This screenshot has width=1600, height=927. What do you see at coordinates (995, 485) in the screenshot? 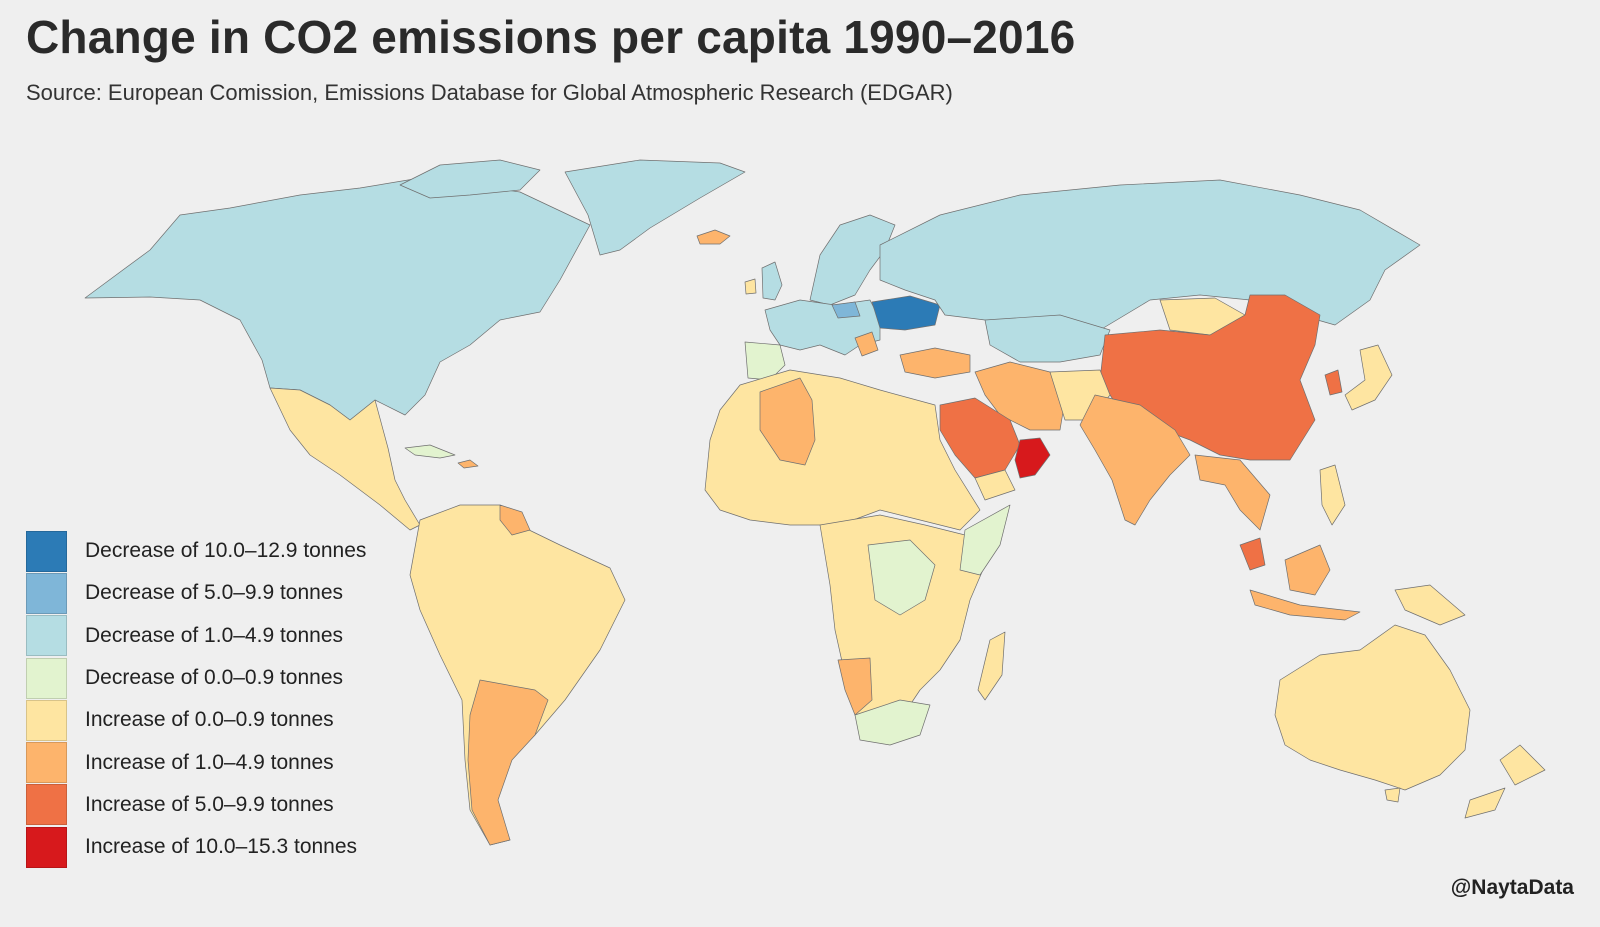
I see `region-yemen` at bounding box center [995, 485].